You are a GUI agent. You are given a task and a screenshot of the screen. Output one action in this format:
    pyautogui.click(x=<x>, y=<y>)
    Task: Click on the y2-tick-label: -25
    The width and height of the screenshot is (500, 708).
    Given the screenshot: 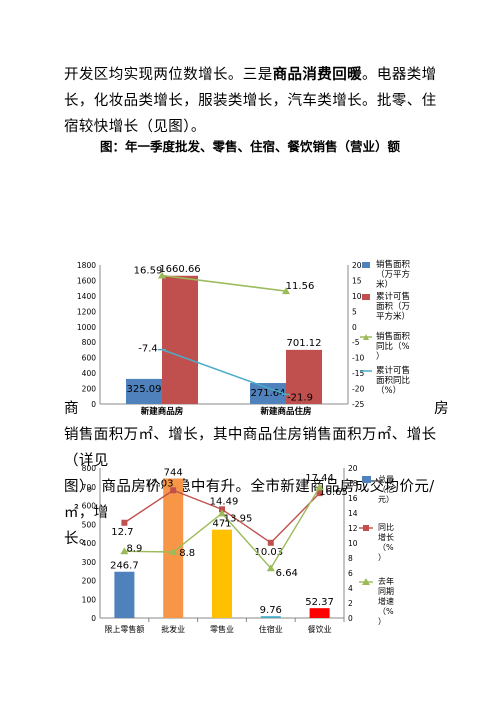 What is the action you would take?
    pyautogui.click(x=358, y=404)
    